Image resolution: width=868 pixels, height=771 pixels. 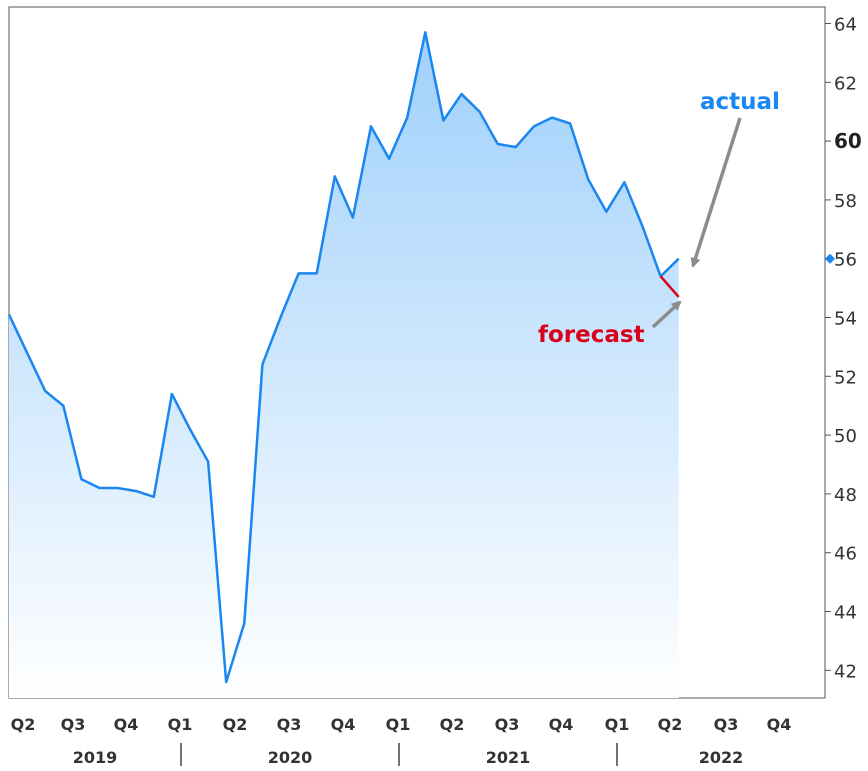 What do you see at coordinates (95, 757) in the screenshot?
I see `x-year-label: 2019` at bounding box center [95, 757].